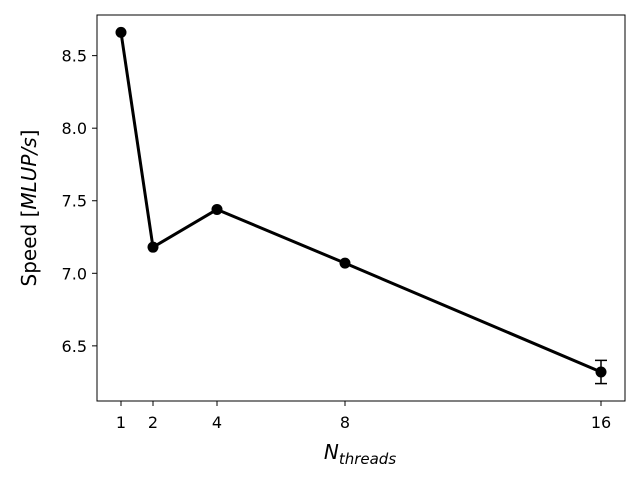  I want to click on x-axis-label-subscript: threads, so click(367, 459).